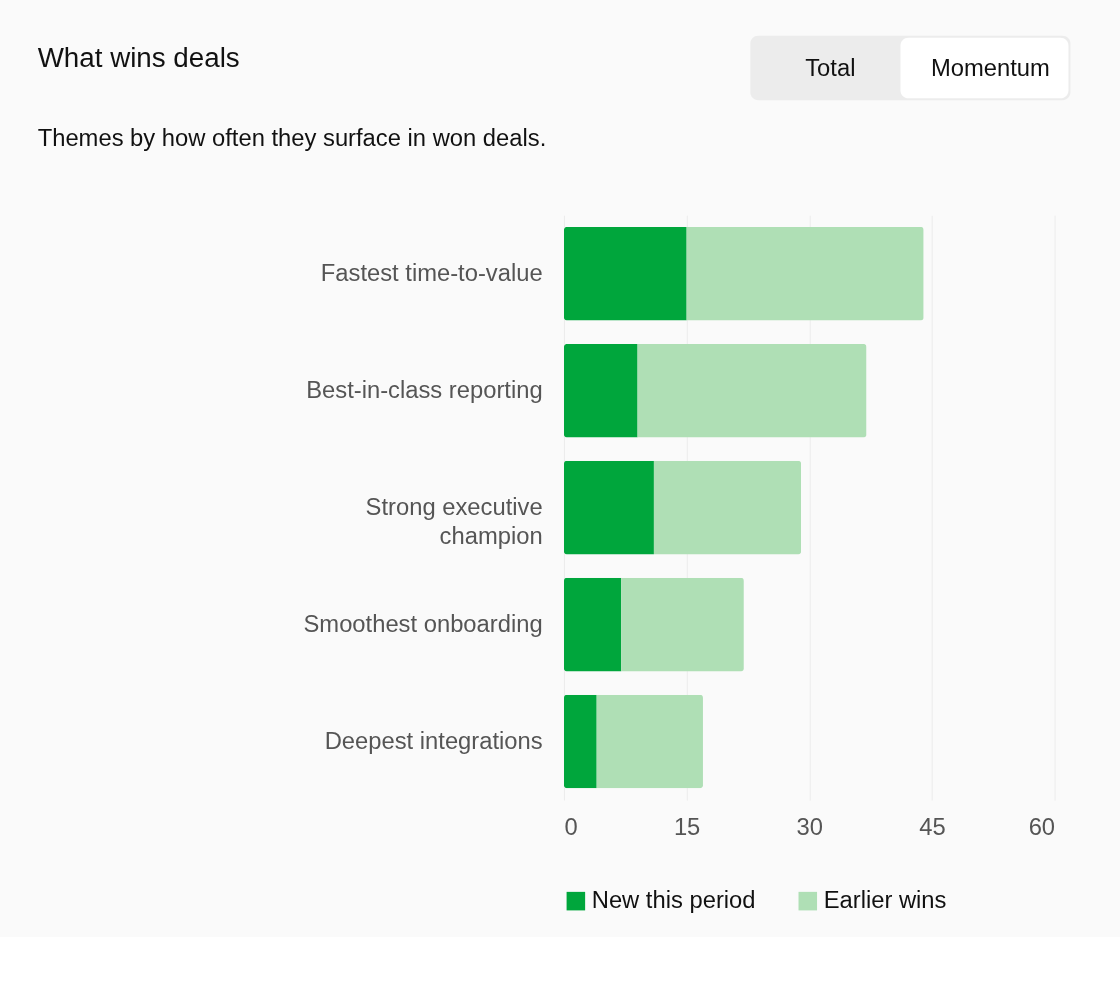 Image resolution: width=1120 pixels, height=1006 pixels. What do you see at coordinates (687, 827) in the screenshot?
I see `x-tick-label: 15` at bounding box center [687, 827].